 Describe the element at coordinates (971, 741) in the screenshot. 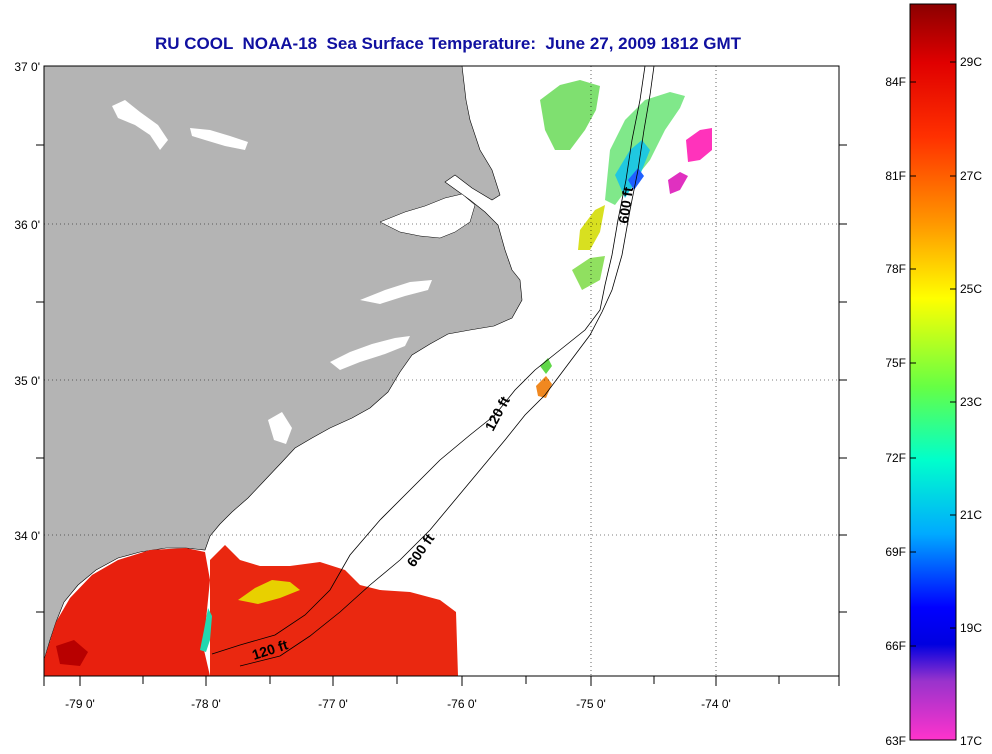

I see `cb-c-17: 17C` at that location.